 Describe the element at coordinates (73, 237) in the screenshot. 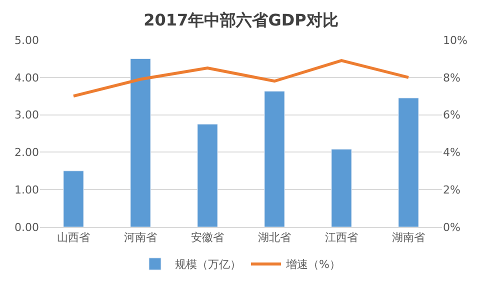

I see `x-tick-label: 山西省` at that location.